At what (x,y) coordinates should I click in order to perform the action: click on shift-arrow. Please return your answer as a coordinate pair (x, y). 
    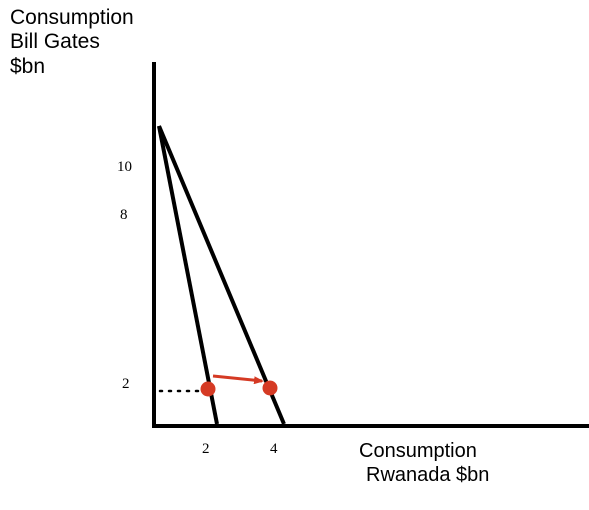
    Looking at the image, I should click on (238, 379).